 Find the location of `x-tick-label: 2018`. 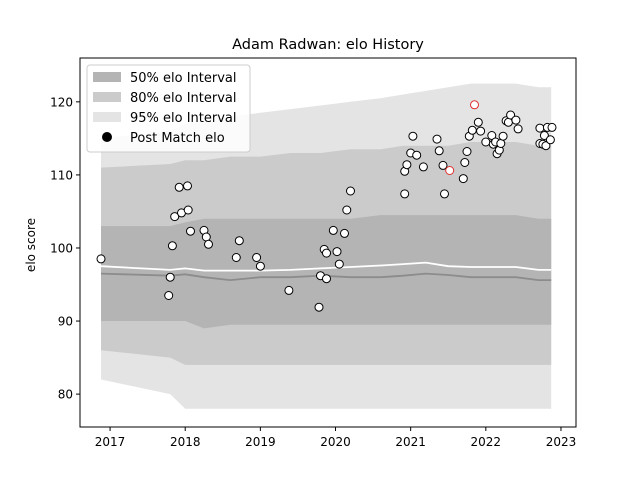

x-tick-label: 2018 is located at coordinates (185, 442).